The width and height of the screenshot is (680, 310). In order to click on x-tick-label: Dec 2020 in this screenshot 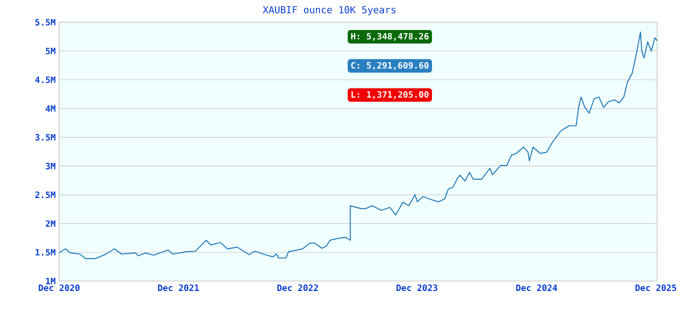, I will do `click(59, 287)`.